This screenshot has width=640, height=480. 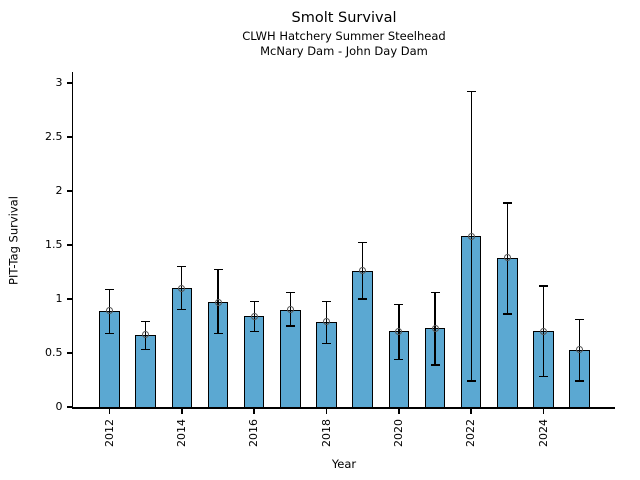 I want to click on y-tick-label-0.5: 0.5, so click(x=54, y=352).